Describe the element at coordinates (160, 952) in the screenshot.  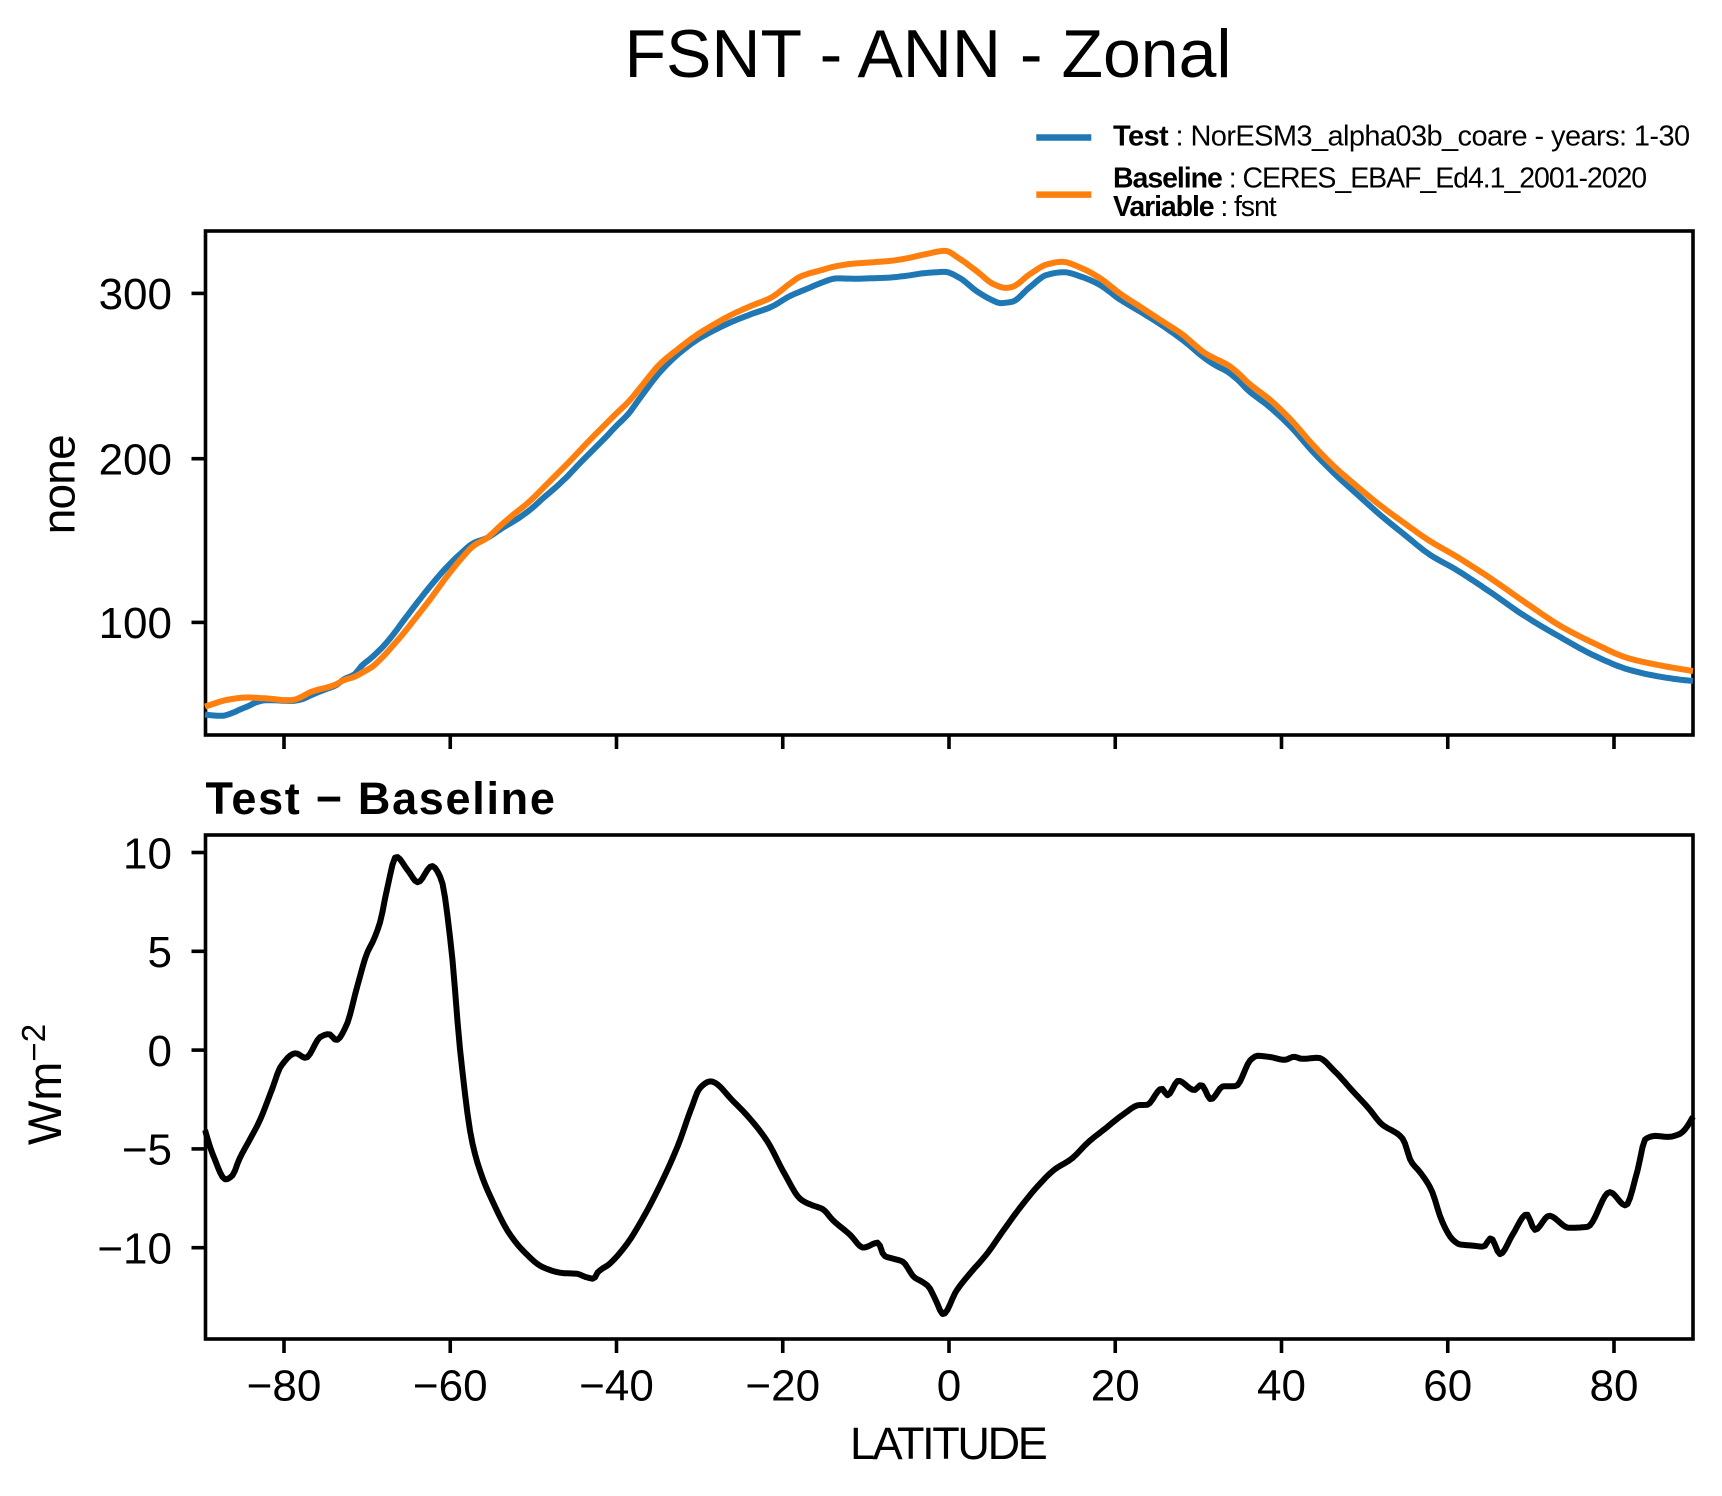
I see `svg-text: 5` at that location.